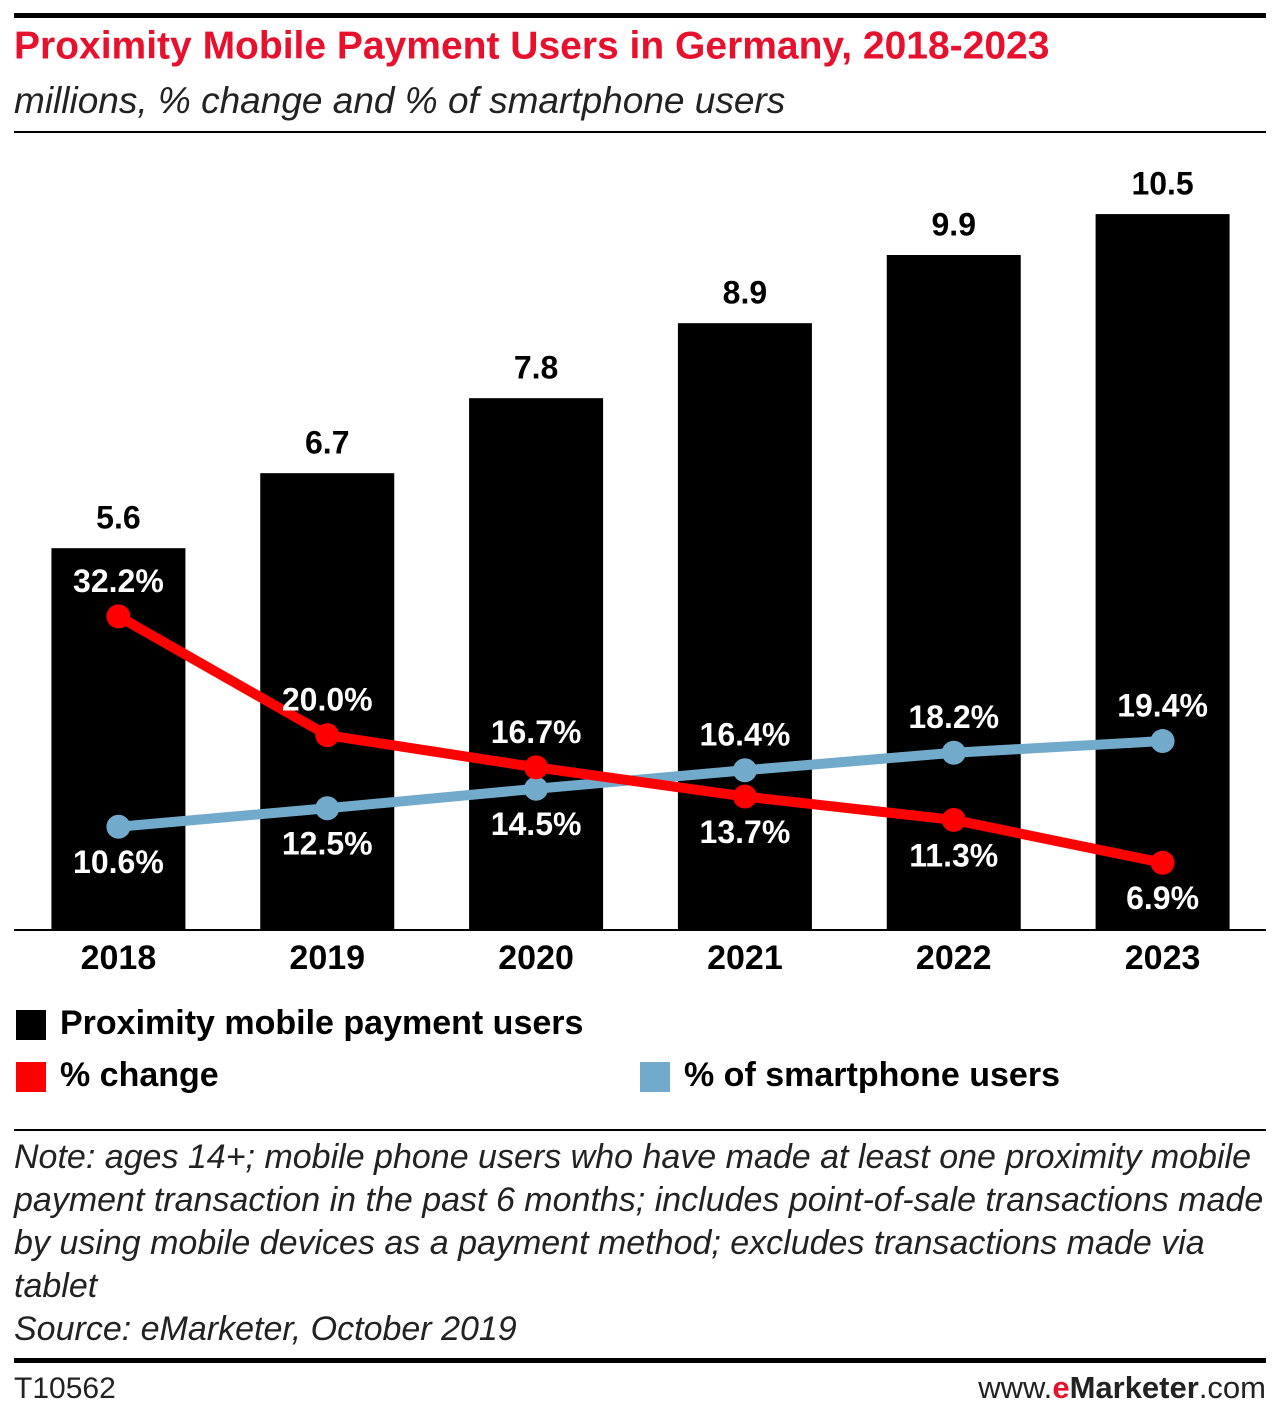 The height and width of the screenshot is (1424, 1280). What do you see at coordinates (639, 740) in the screenshot?
I see `line` at bounding box center [639, 740].